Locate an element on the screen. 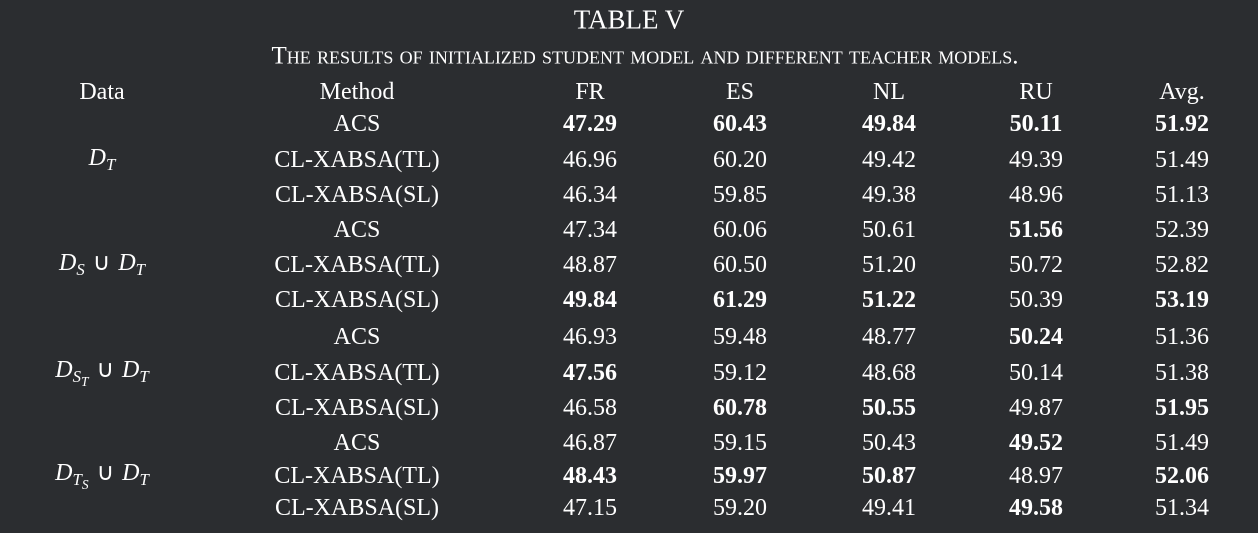  math-subsubscript: S is located at coordinates (85, 483).